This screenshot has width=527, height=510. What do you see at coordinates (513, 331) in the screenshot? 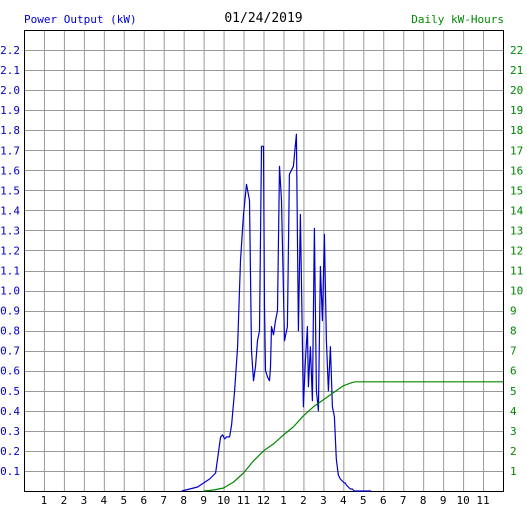
I see `y-right-tick-label: 8` at bounding box center [513, 331].